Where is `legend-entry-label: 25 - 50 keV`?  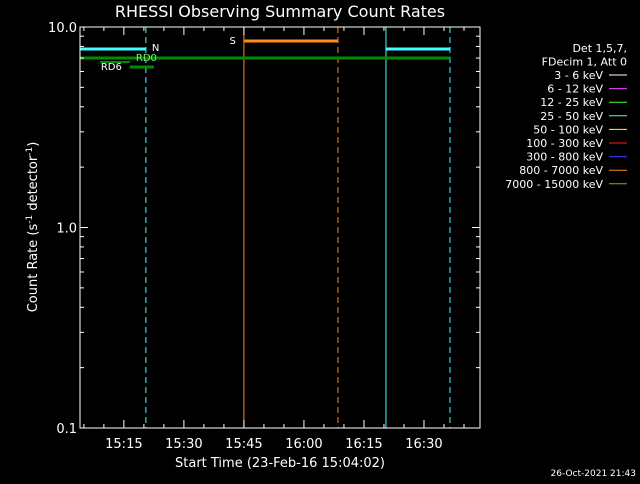 legend-entry-label: 25 - 50 keV is located at coordinates (571, 116).